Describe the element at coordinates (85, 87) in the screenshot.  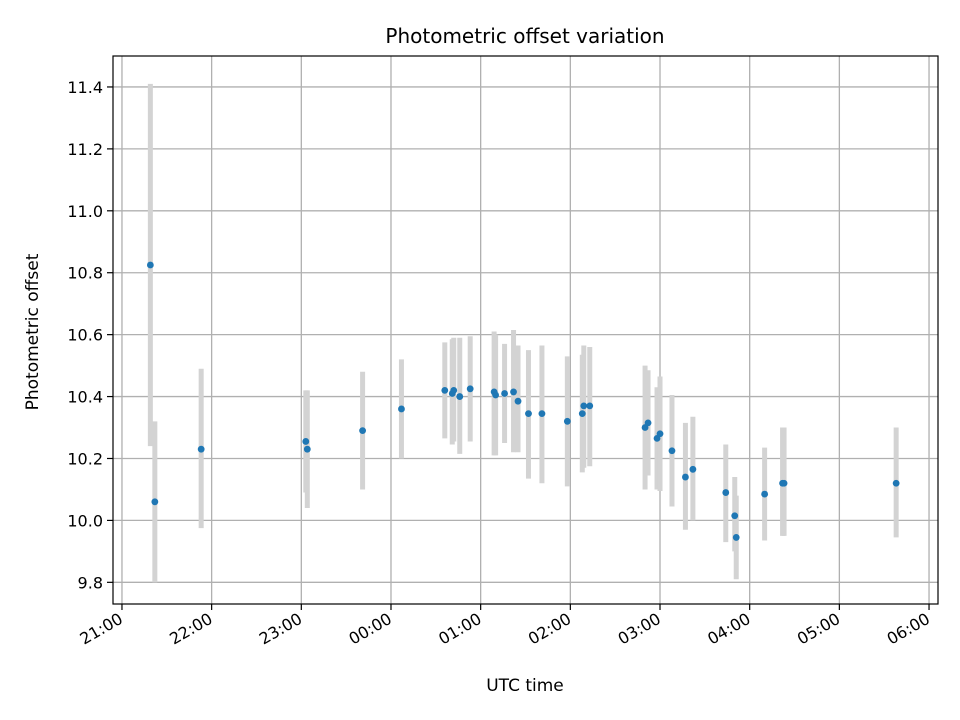
I see `y-tick-label: 11.4` at that location.